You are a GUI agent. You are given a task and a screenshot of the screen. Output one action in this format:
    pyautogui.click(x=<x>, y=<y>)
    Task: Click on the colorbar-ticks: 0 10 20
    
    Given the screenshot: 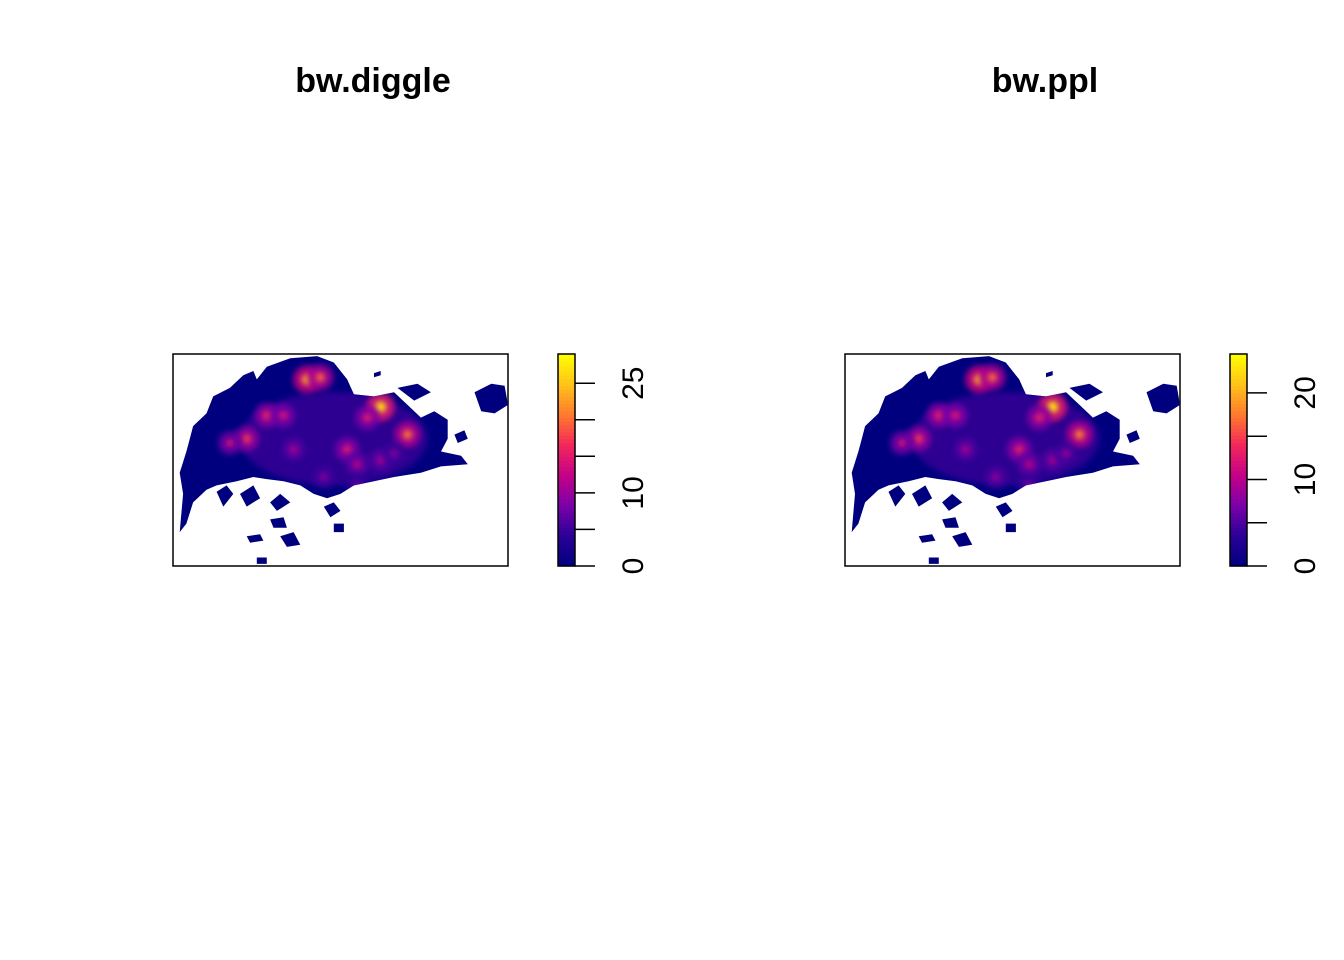 What is the action you would take?
    pyautogui.click(x=1284, y=475)
    